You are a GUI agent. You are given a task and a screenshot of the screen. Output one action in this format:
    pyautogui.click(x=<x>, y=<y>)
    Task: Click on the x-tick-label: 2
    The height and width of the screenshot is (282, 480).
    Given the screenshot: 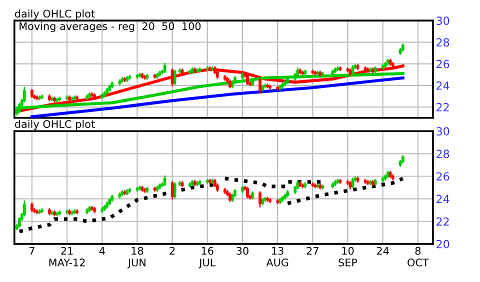 What is the action you would take?
    pyautogui.click(x=172, y=250)
    